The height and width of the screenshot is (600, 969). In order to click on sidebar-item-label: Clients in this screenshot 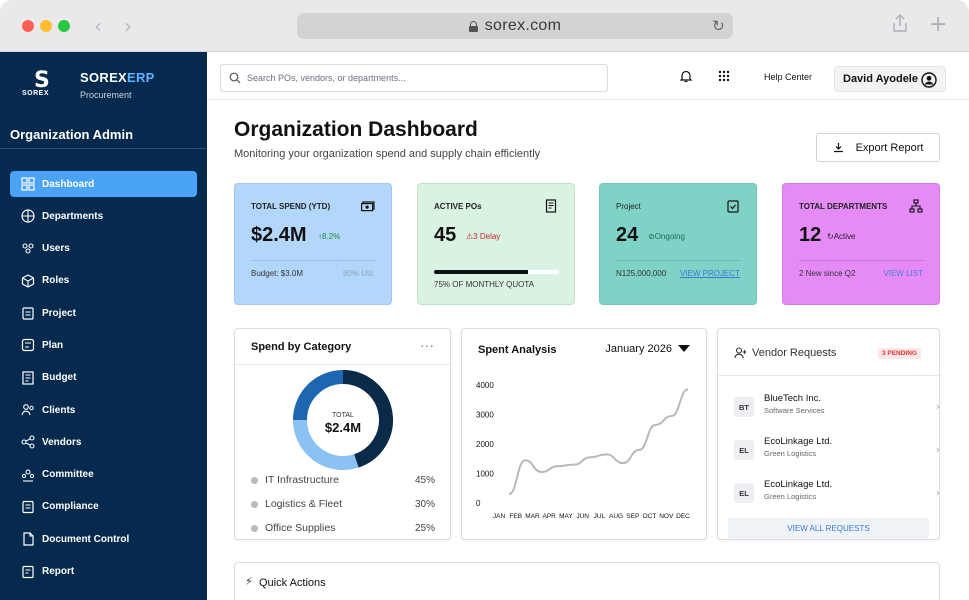, I will do `click(59, 410)`.